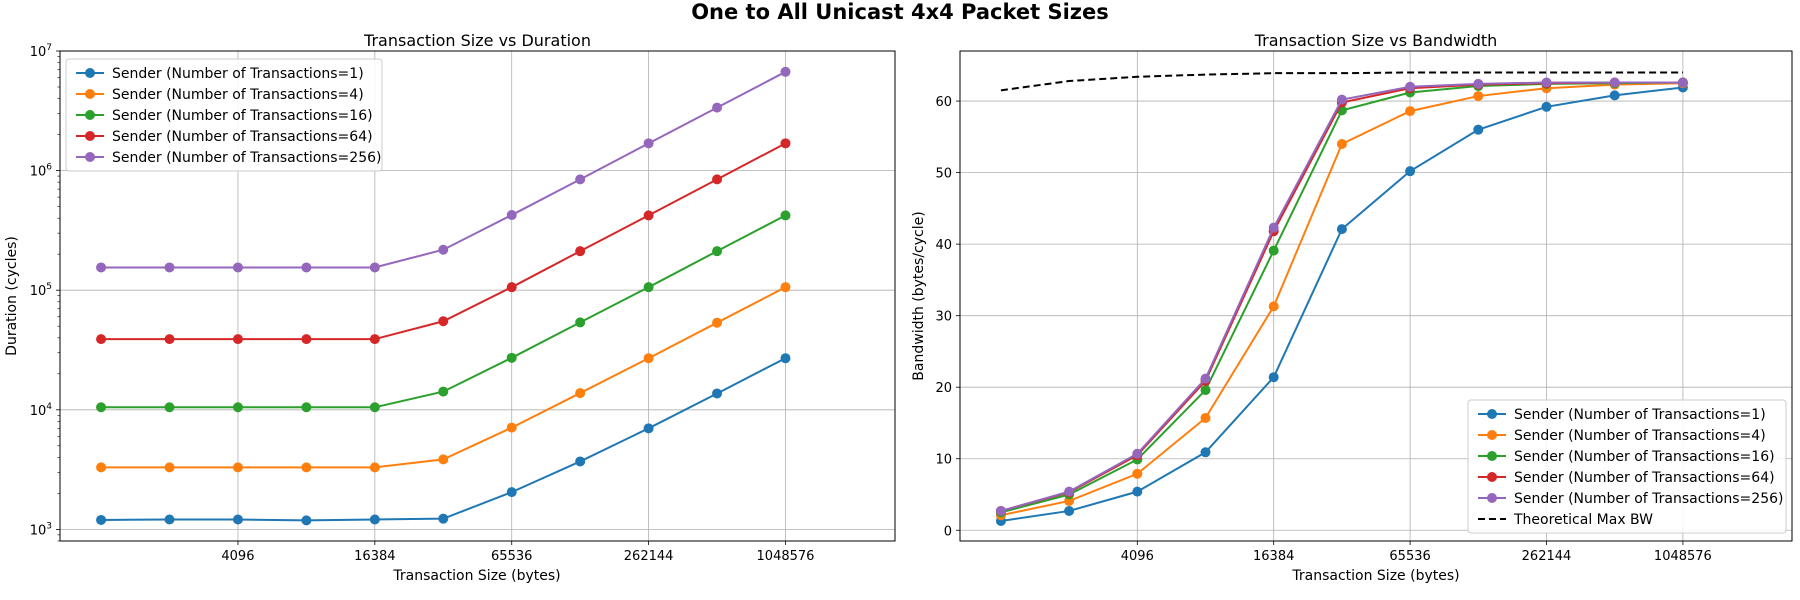 Image resolution: width=1800 pixels, height=600 pixels. I want to click on x-tick-label: 1048576, so click(1683, 556).